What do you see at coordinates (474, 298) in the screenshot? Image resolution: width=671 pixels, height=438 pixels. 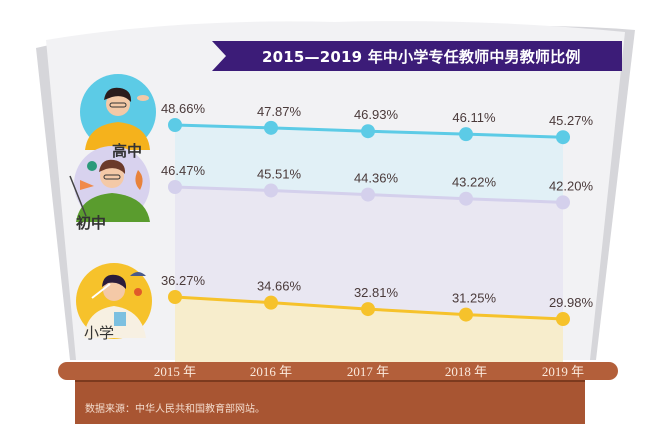 I see `data-label: 31.25%` at bounding box center [474, 298].